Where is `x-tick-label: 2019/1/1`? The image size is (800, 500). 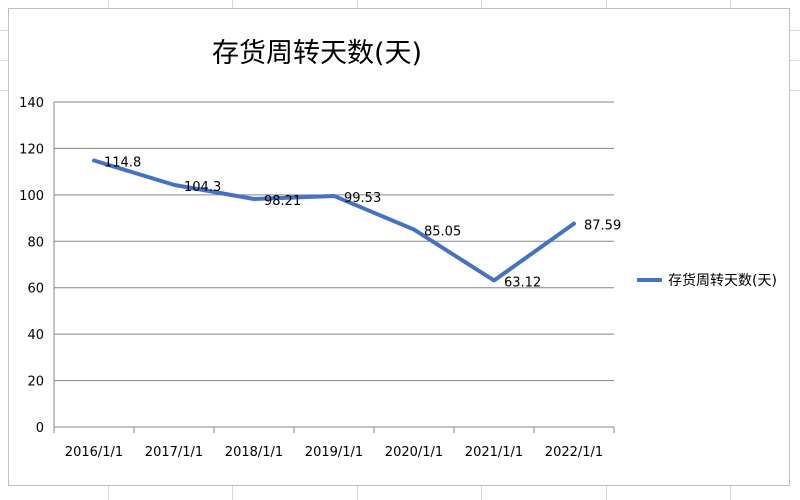 x-tick-label: 2019/1/1 is located at coordinates (334, 452).